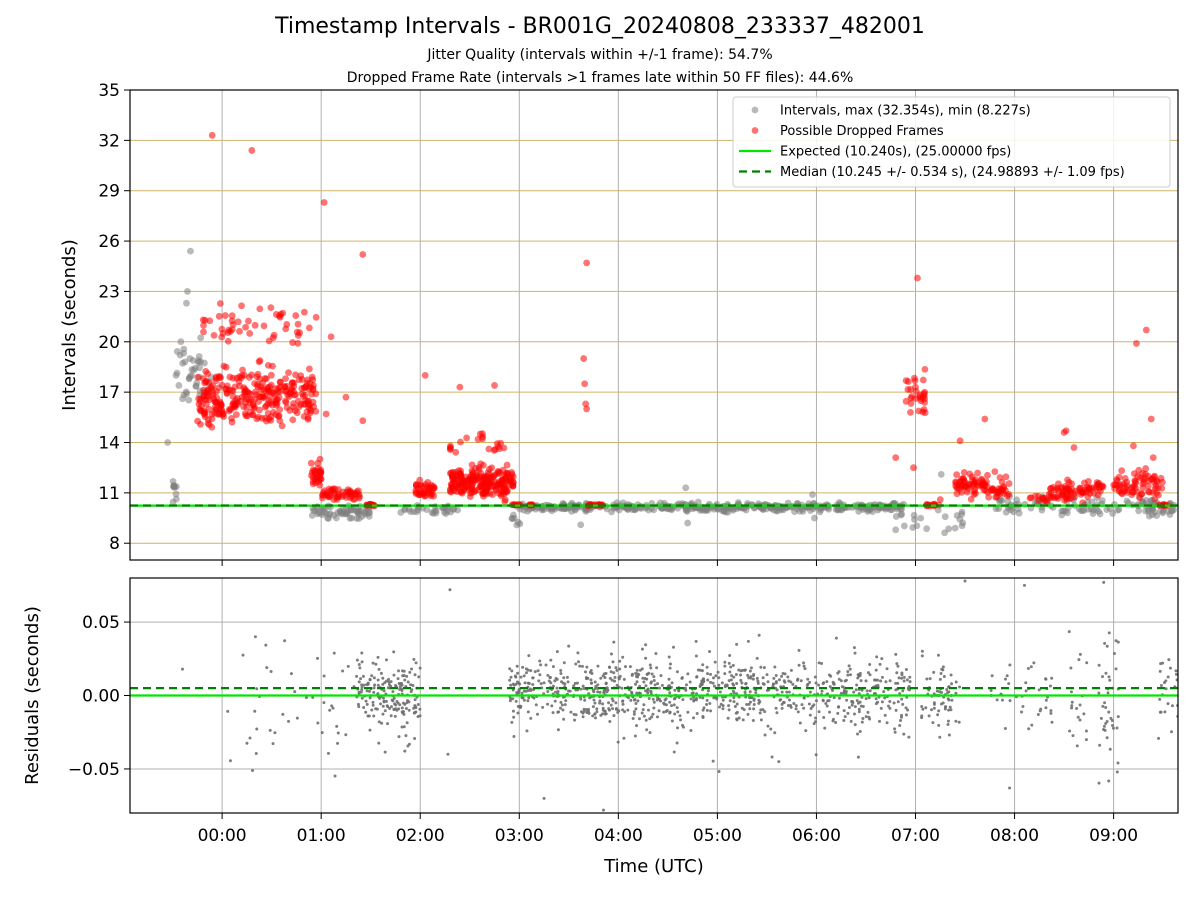 This screenshot has height=900, width=1200. Describe the element at coordinates (321, 836) in the screenshot. I see `x-tick-label: 01:00` at that location.